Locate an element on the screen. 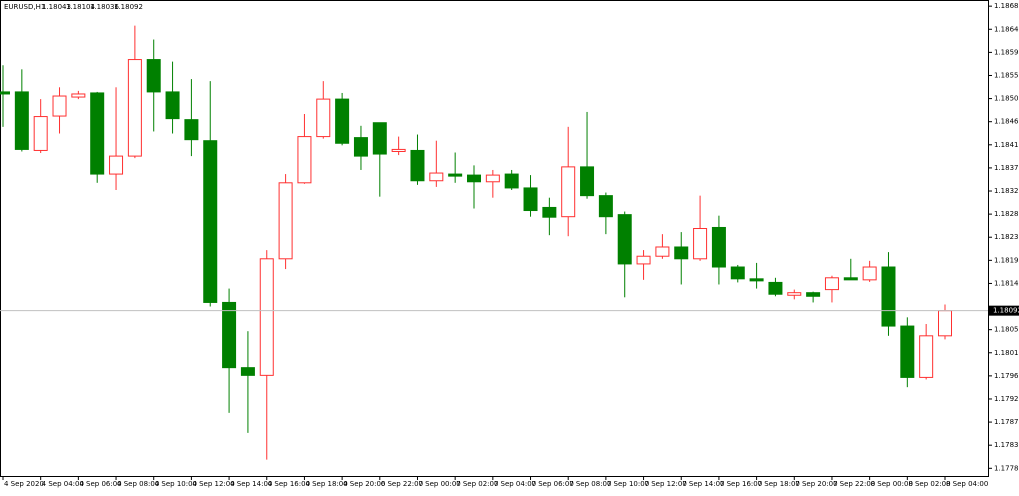 This screenshot has width=1019, height=496. price-label: 1.18092 is located at coordinates (1006, 311).